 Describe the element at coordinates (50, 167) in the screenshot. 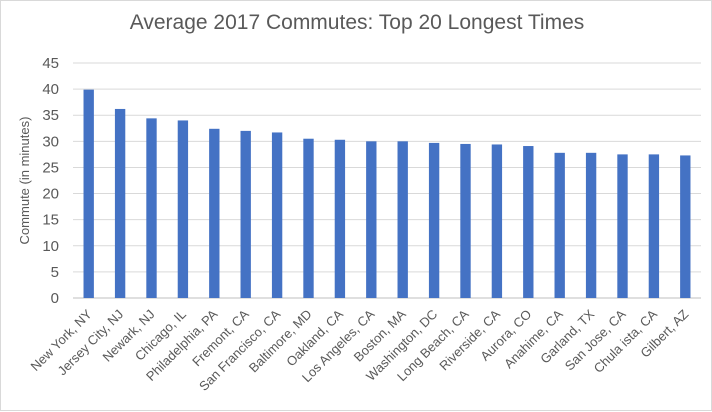

I see `y-tick-label: 25` at that location.